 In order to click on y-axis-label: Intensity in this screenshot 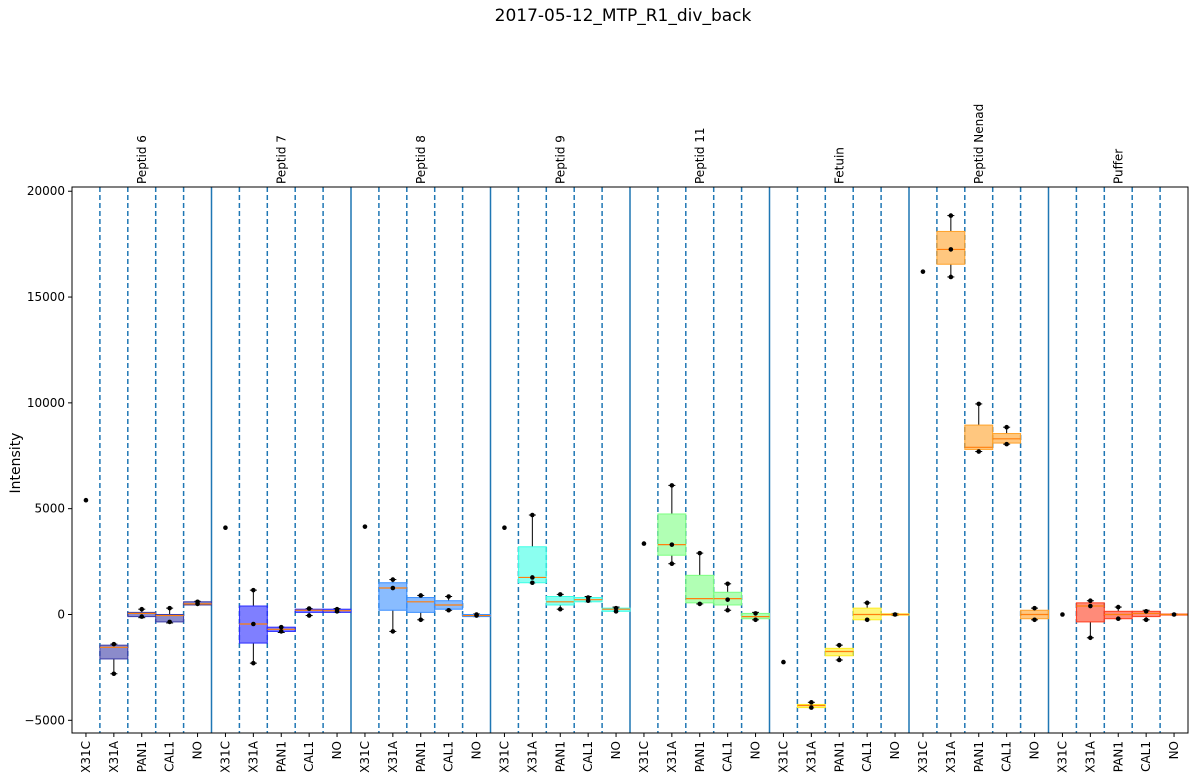, I will do `click(16, 463)`.